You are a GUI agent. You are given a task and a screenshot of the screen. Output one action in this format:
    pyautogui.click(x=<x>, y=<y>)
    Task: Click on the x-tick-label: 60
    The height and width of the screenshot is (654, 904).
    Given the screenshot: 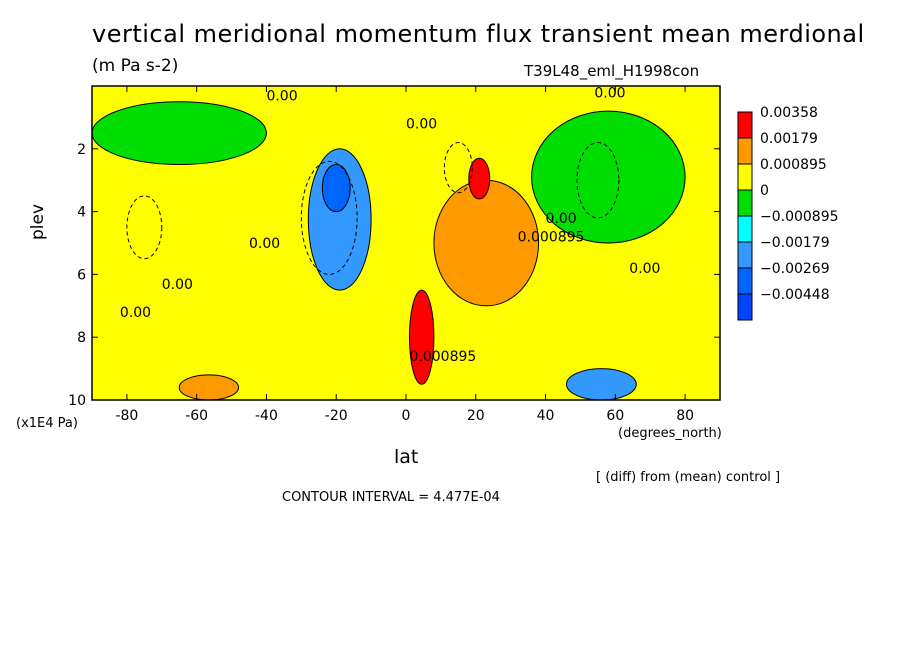 What is the action you would take?
    pyautogui.click(x=615, y=416)
    